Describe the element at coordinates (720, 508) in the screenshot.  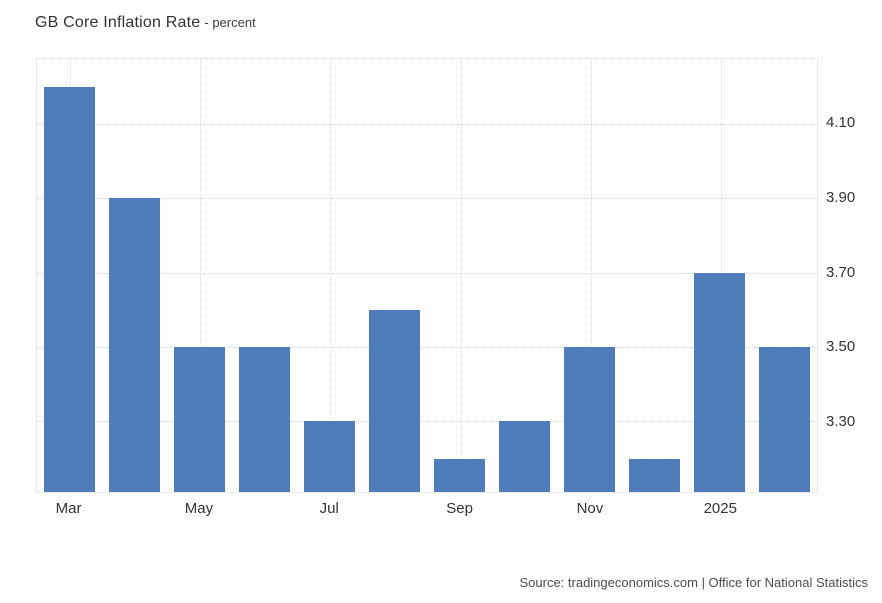
I see `x-axis-tick-label: 2025` at that location.